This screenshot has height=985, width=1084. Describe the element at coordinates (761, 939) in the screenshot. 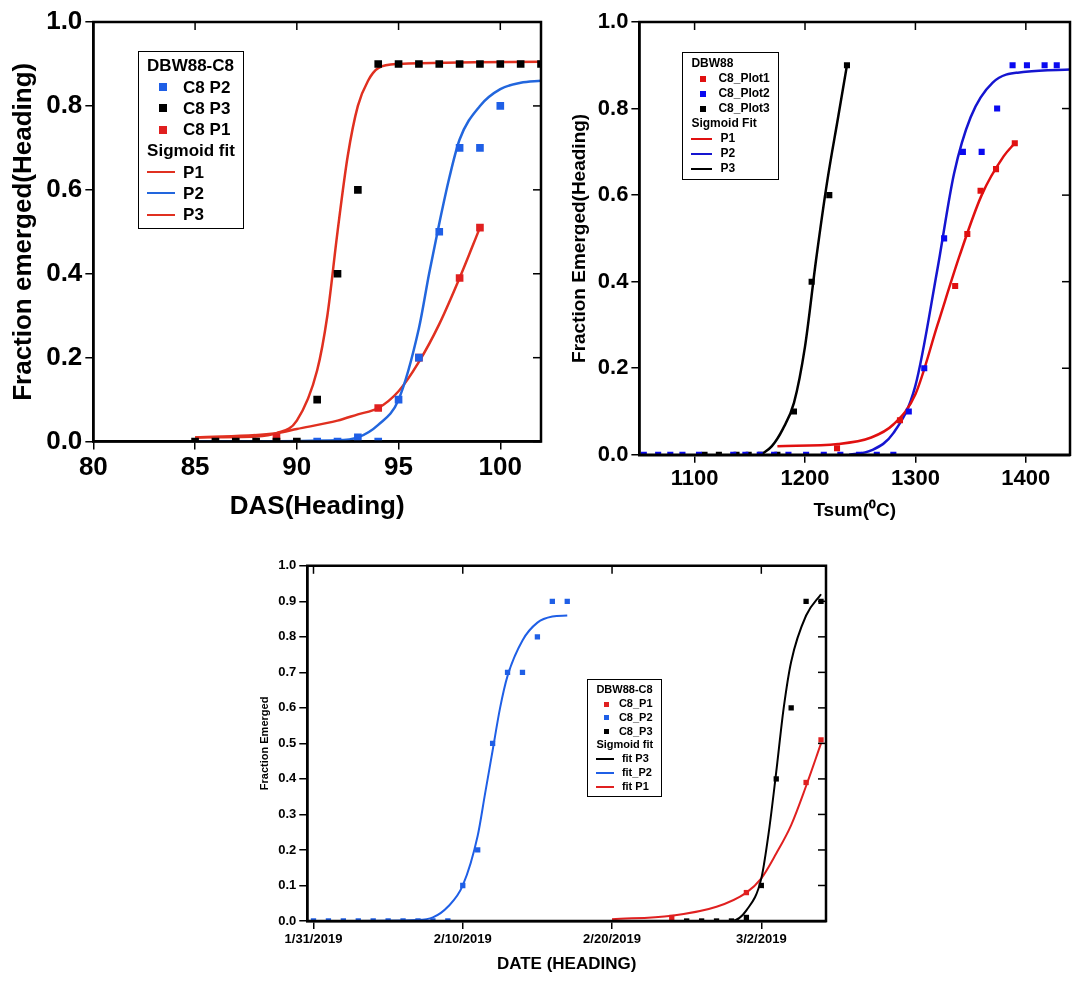

I see `x-tick-label: 3/2/2019` at that location.